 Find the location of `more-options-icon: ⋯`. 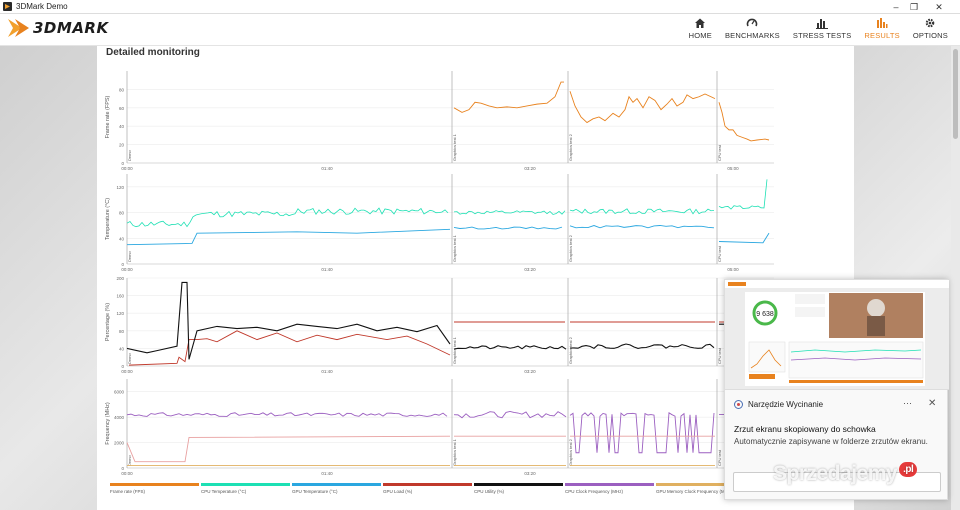

more-options-icon: ⋯ is located at coordinates (907, 403).